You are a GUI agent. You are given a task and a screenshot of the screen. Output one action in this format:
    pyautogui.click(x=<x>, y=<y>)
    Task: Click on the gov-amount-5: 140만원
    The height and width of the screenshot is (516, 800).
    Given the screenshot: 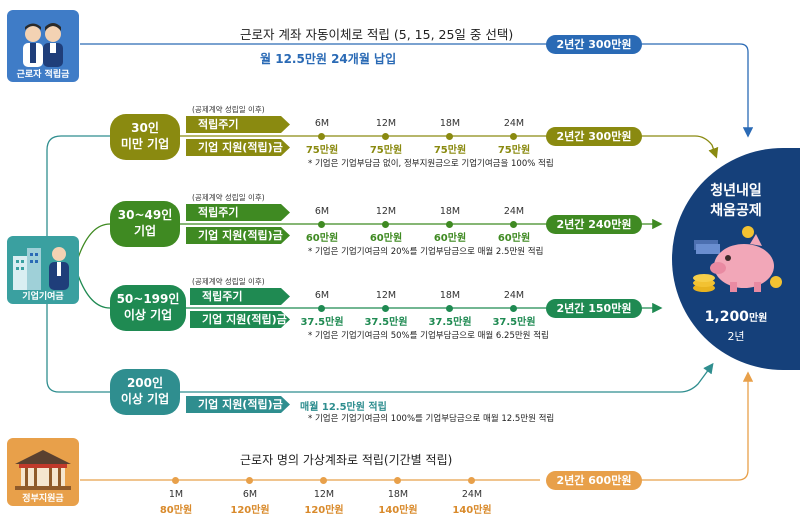 What is the action you would take?
    pyautogui.click(x=472, y=510)
    